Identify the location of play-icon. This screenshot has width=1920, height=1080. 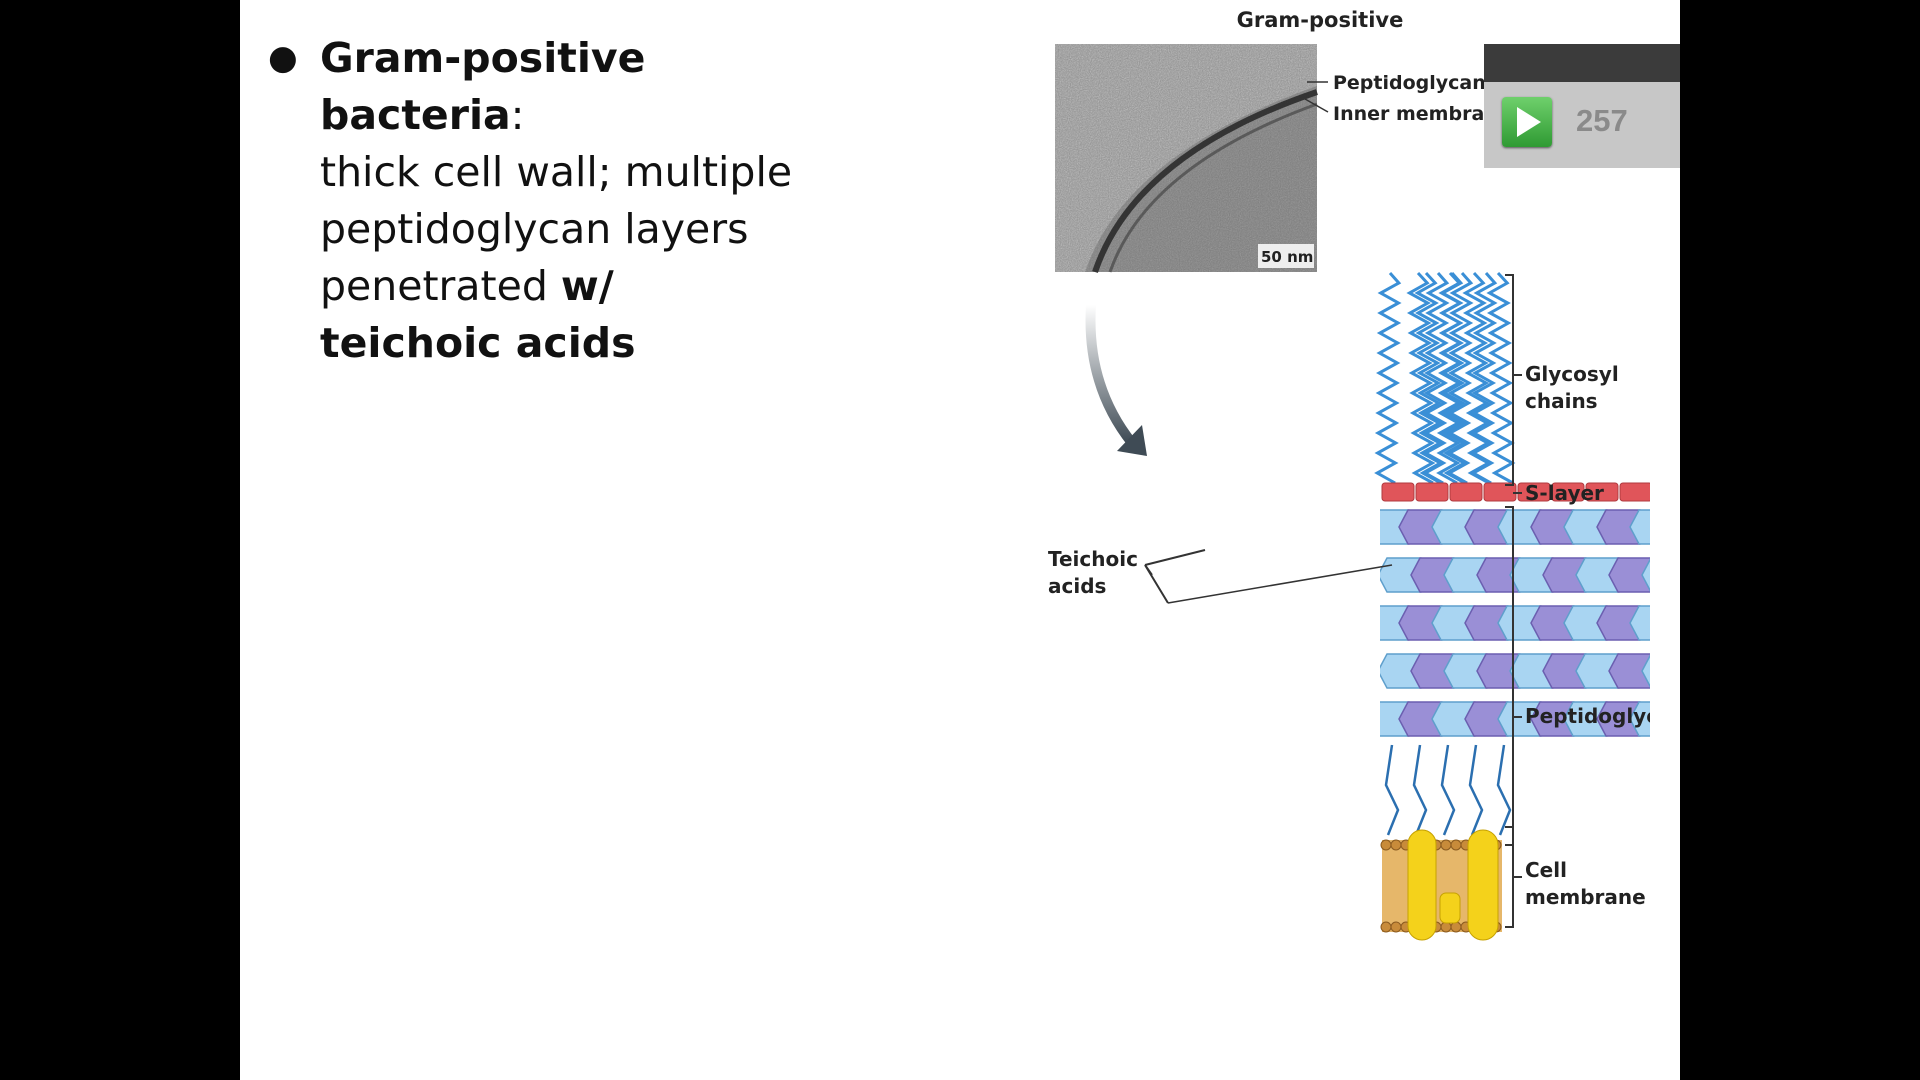
(1527, 122).